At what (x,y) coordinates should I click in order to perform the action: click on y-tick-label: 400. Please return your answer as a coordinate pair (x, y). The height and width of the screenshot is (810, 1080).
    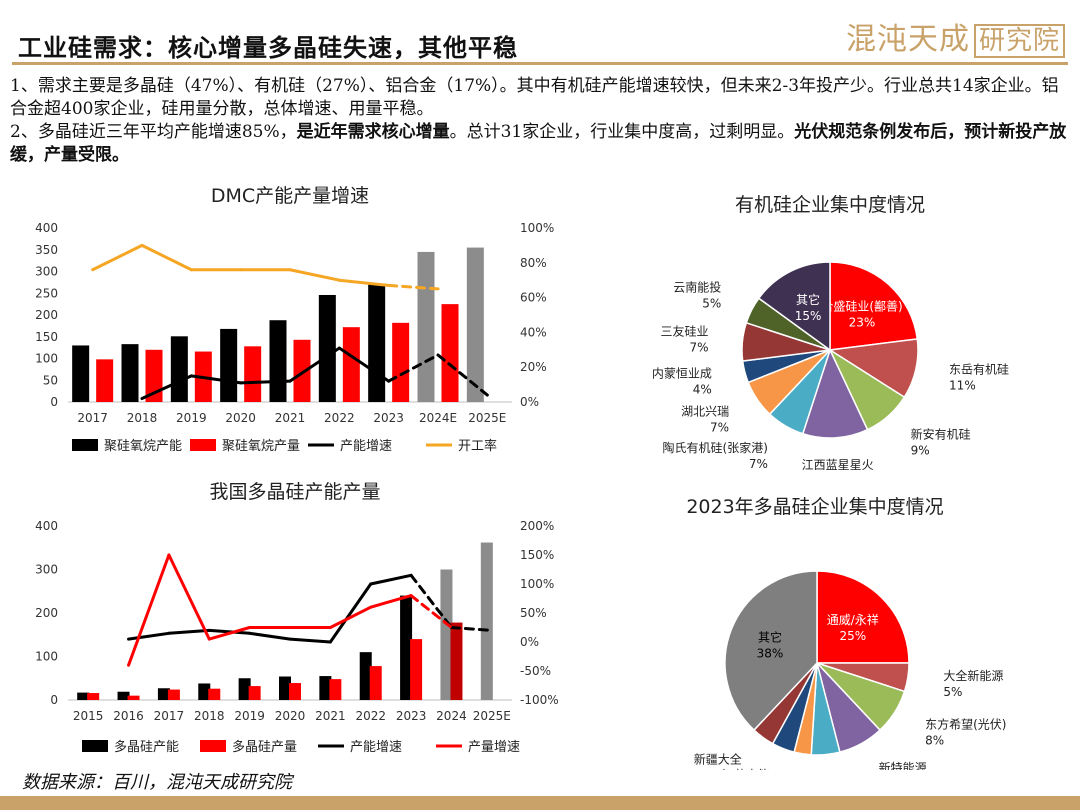
    Looking at the image, I should click on (46, 526).